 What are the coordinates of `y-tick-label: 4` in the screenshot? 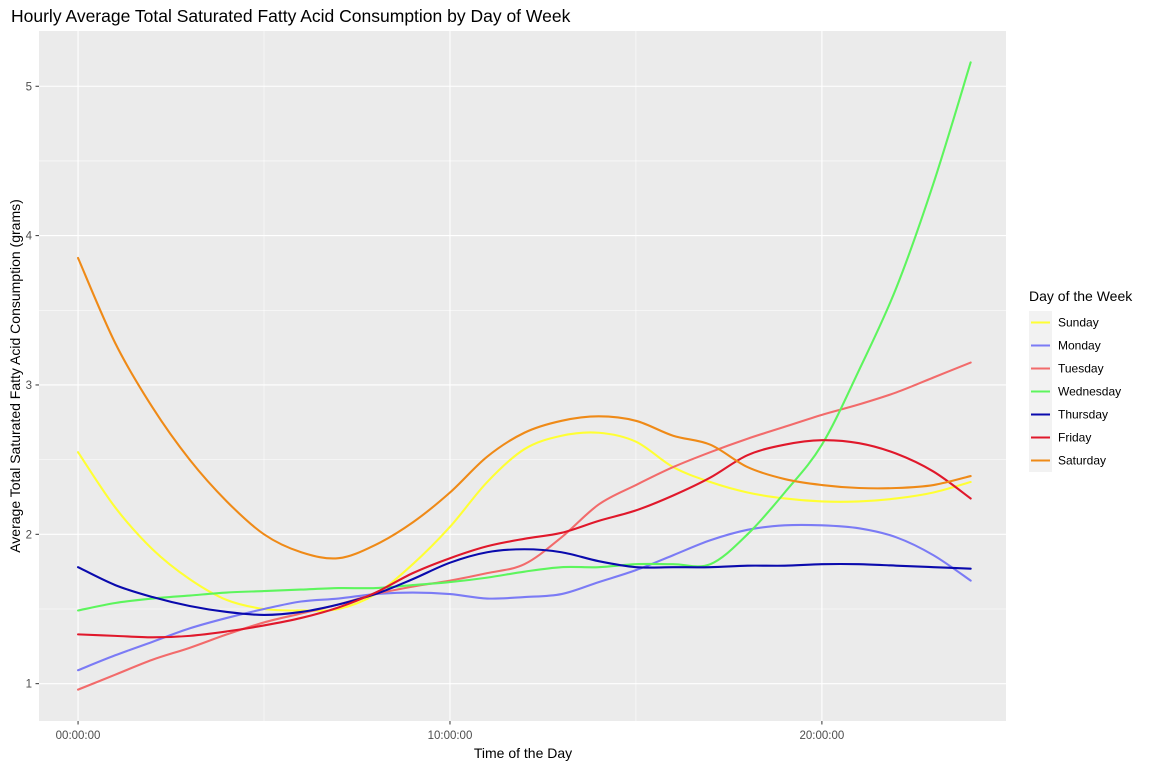 It's located at (29, 237).